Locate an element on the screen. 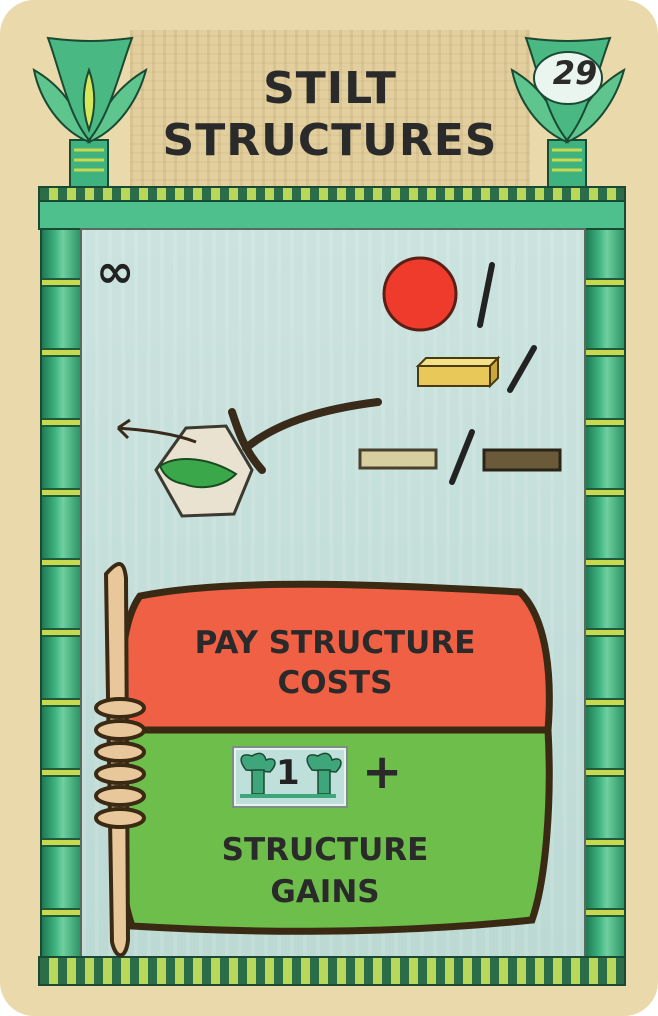 The width and height of the screenshot is (658, 1016). card-number: 29 is located at coordinates (575, 73).